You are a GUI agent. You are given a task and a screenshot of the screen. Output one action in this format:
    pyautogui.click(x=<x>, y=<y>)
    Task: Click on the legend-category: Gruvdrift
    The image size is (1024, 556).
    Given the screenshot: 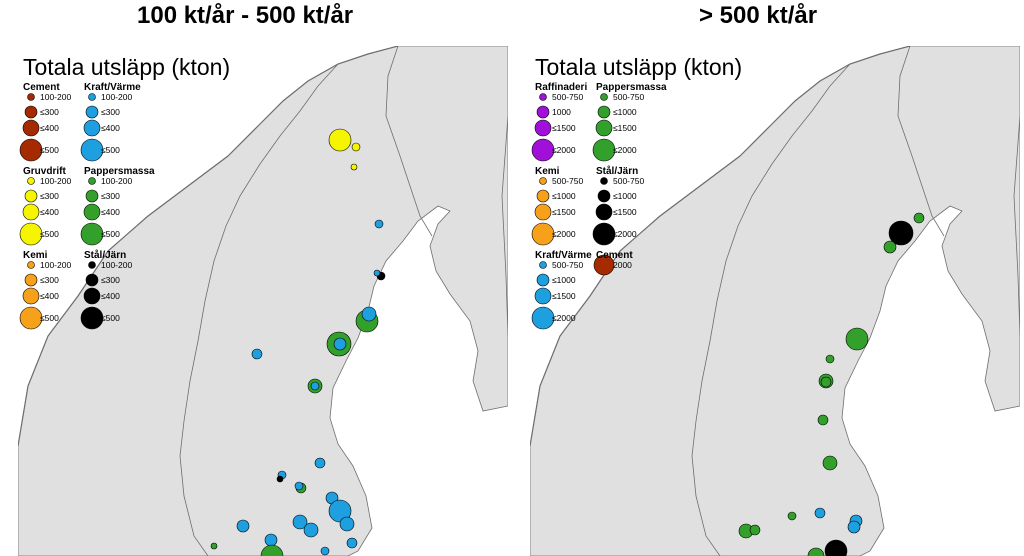 What is the action you would take?
    pyautogui.click(x=44, y=171)
    